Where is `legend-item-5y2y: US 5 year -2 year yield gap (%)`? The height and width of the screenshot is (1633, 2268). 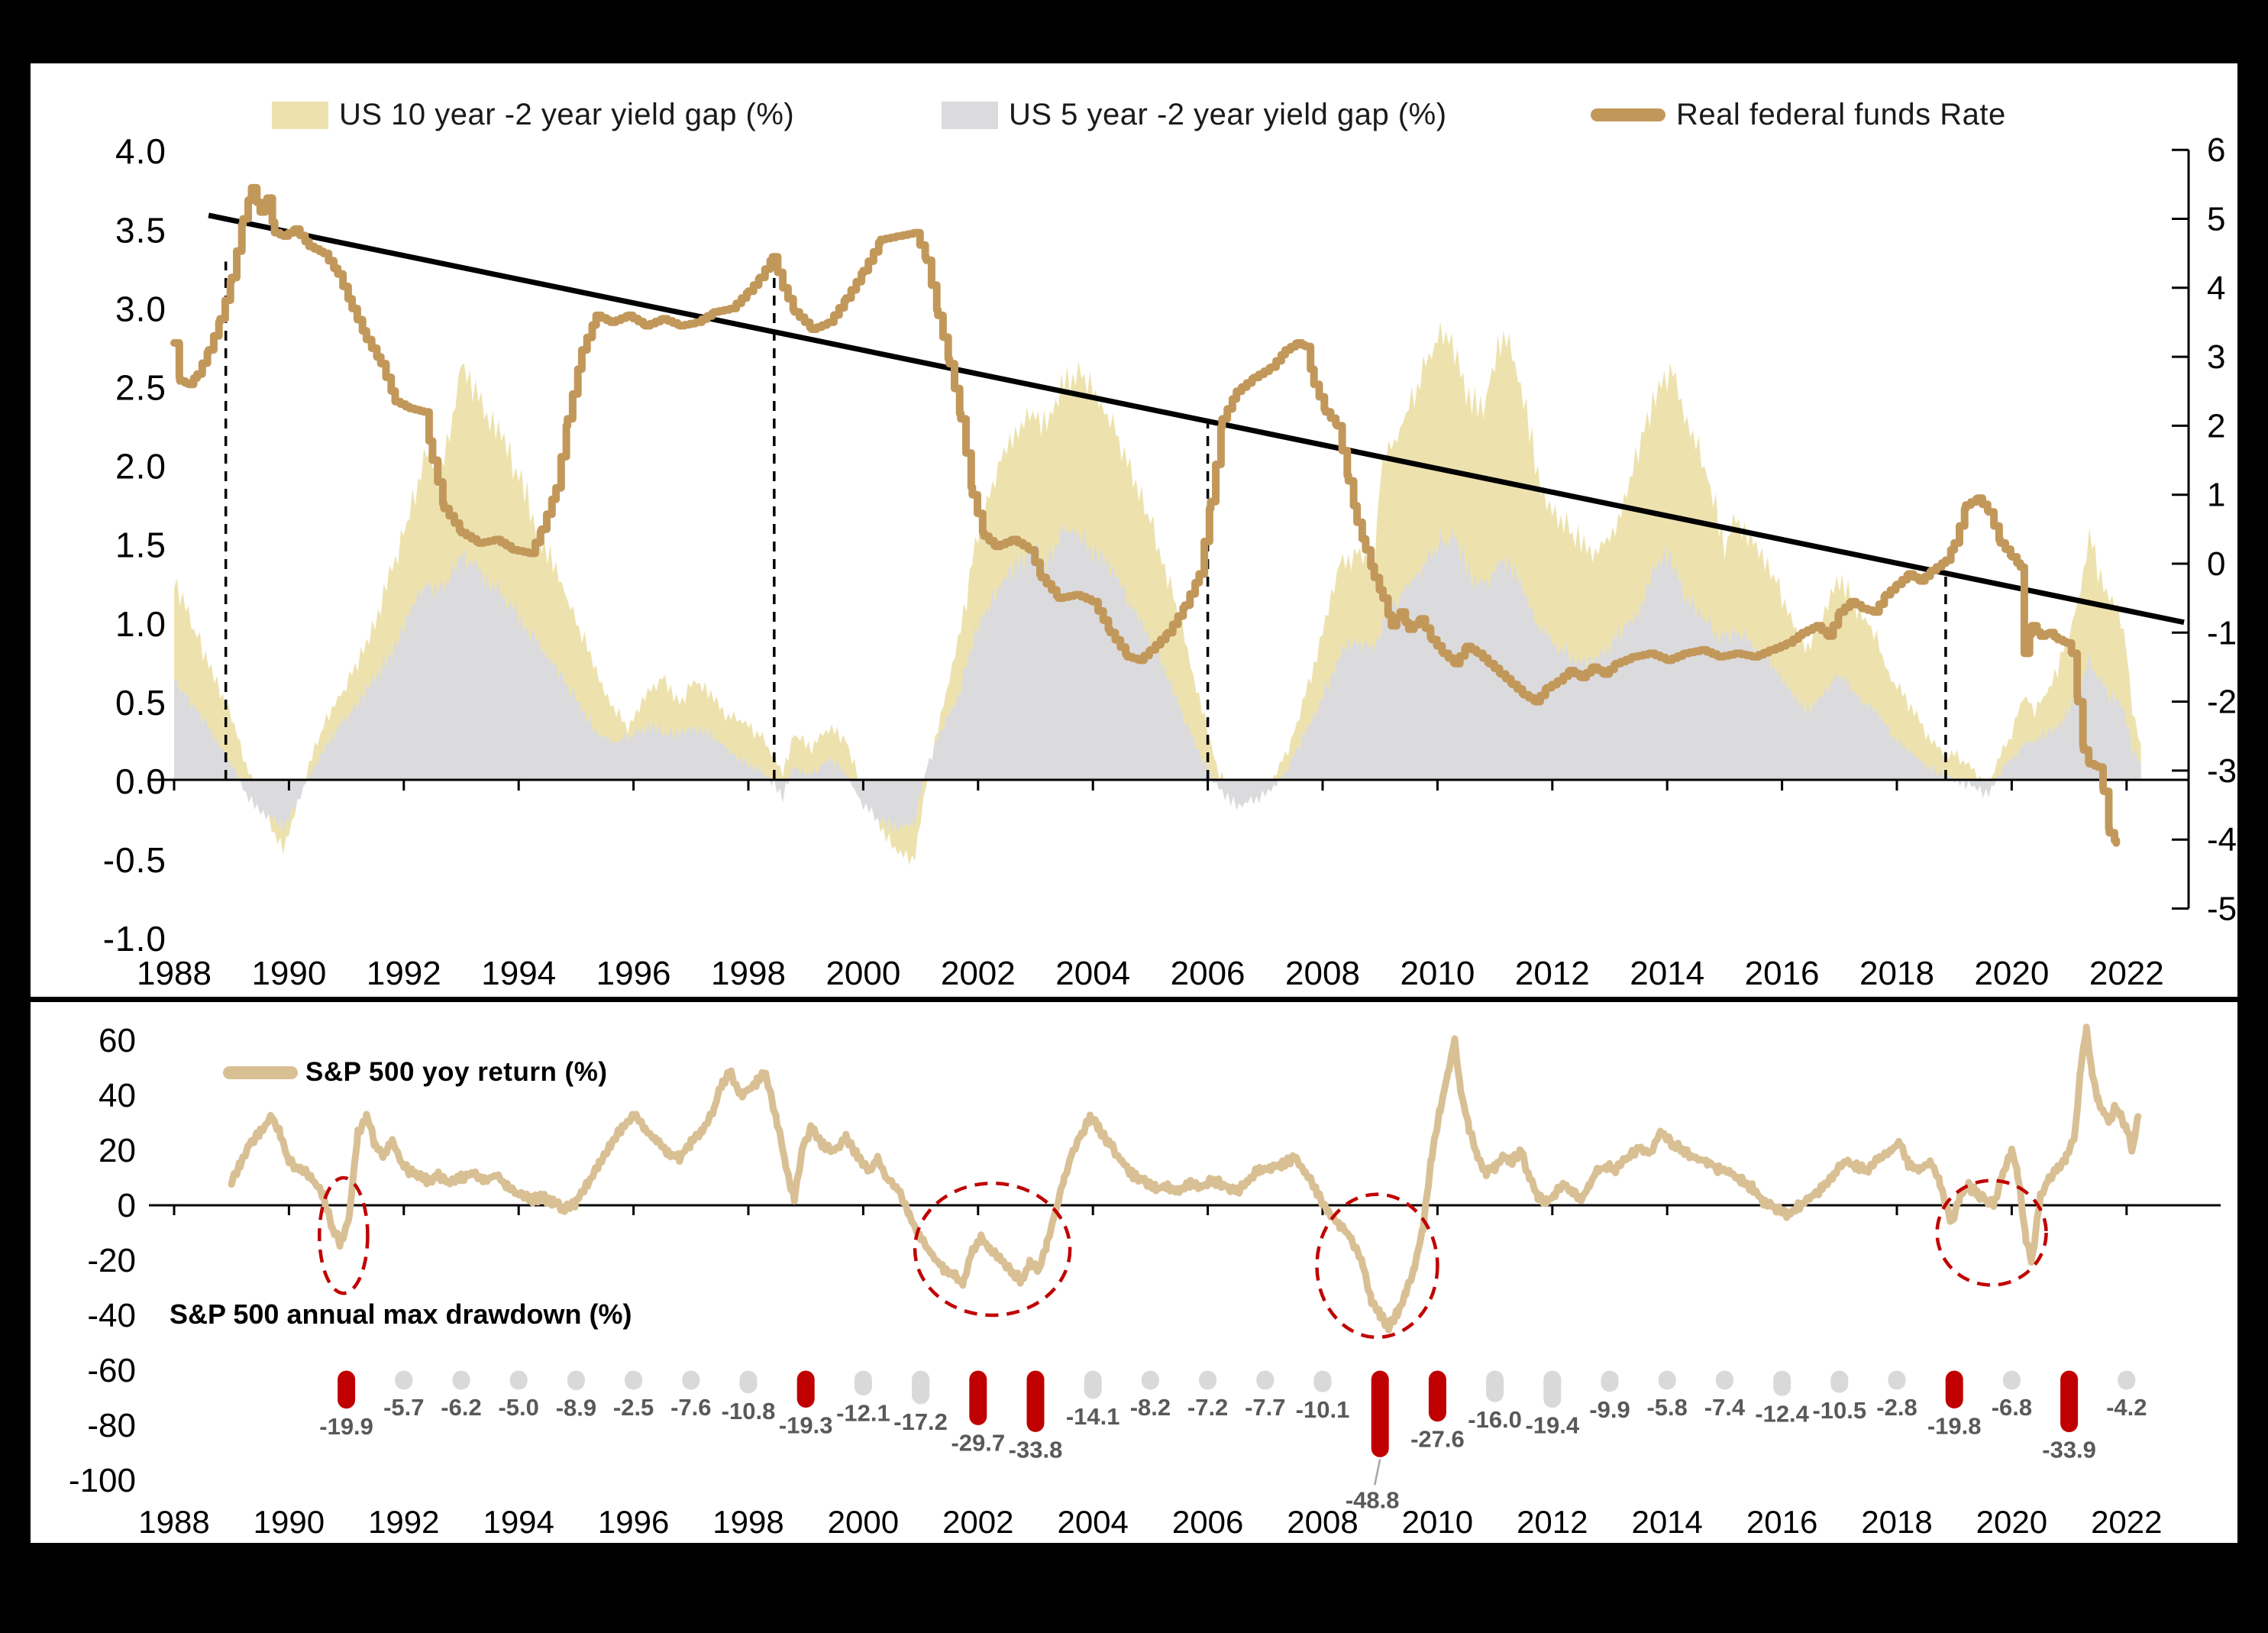 legend-item-5y2y: US 5 year -2 year yield gap (%) is located at coordinates (1195, 115).